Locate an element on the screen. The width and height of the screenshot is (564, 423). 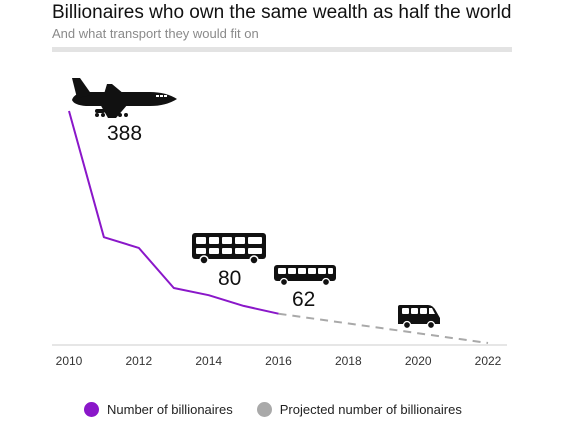
legend-swatch-actual is located at coordinates (91, 409).